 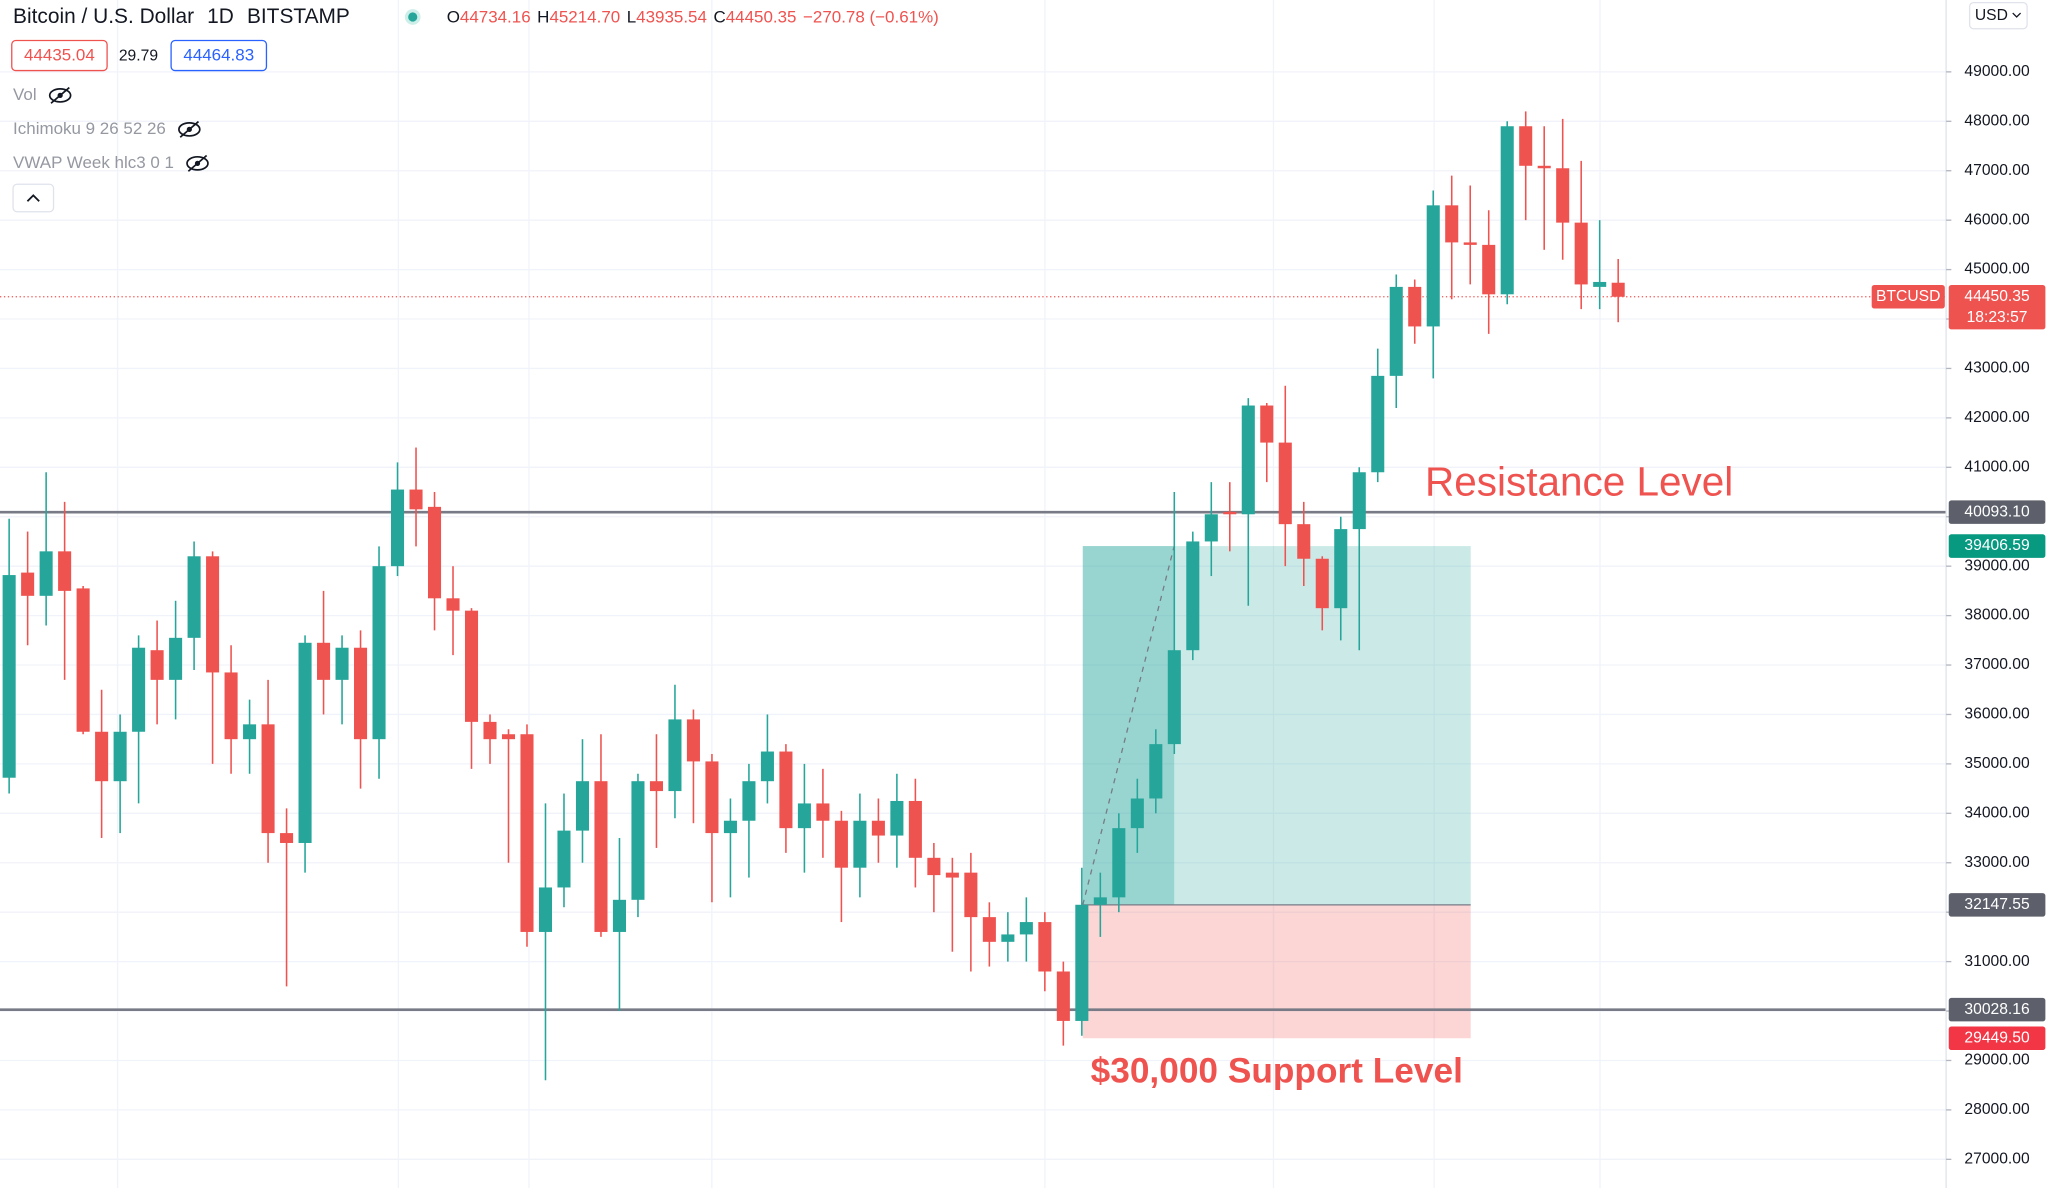 I want to click on stop-badge, so click(x=1997, y=1038).